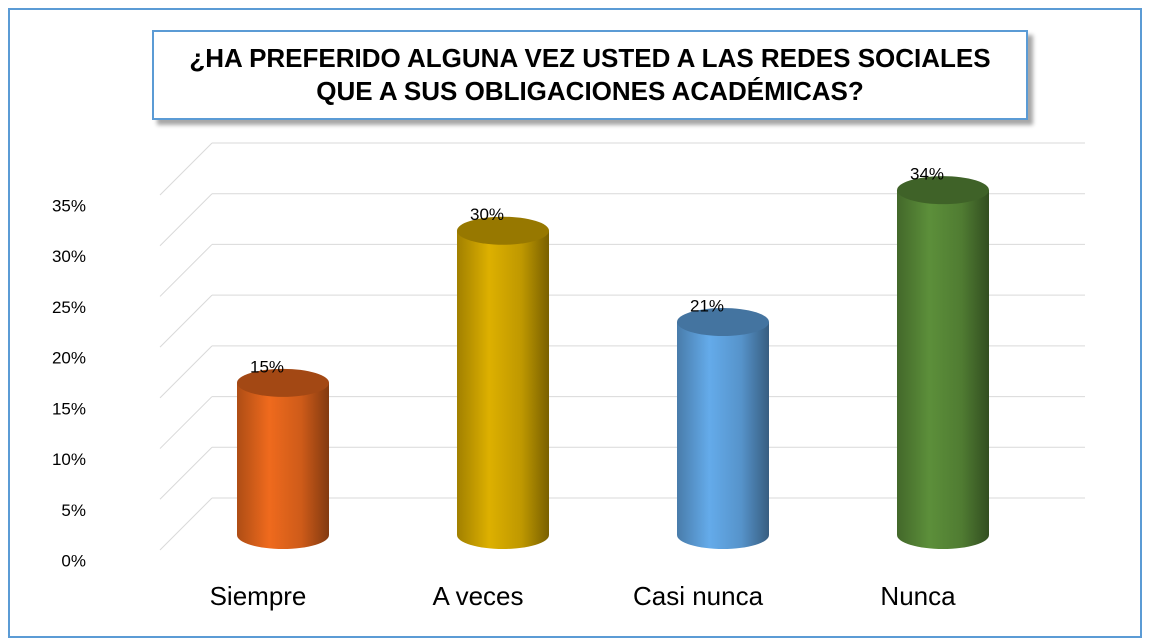 The width and height of the screenshot is (1152, 638). Describe the element at coordinates (487, 214) in the screenshot. I see `data-label: 30%` at that location.